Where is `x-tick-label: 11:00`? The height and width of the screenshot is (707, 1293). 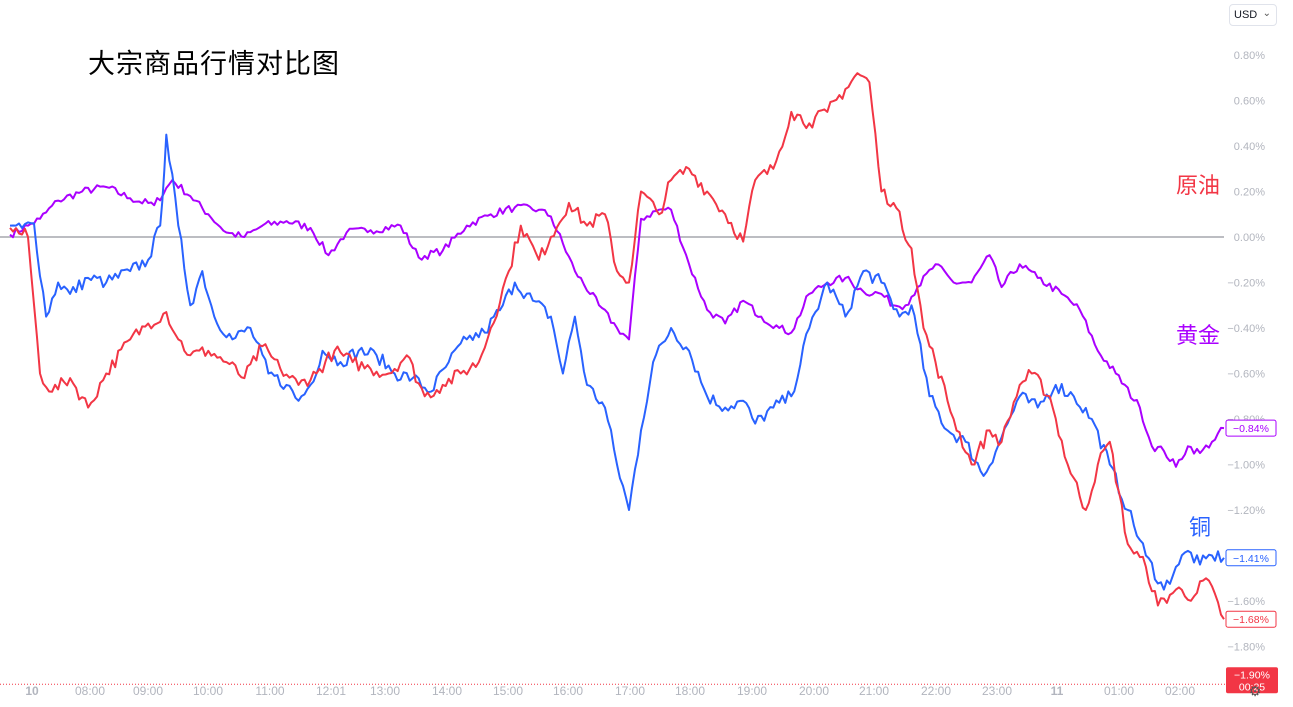 x-tick-label: 11:00 is located at coordinates (269, 691).